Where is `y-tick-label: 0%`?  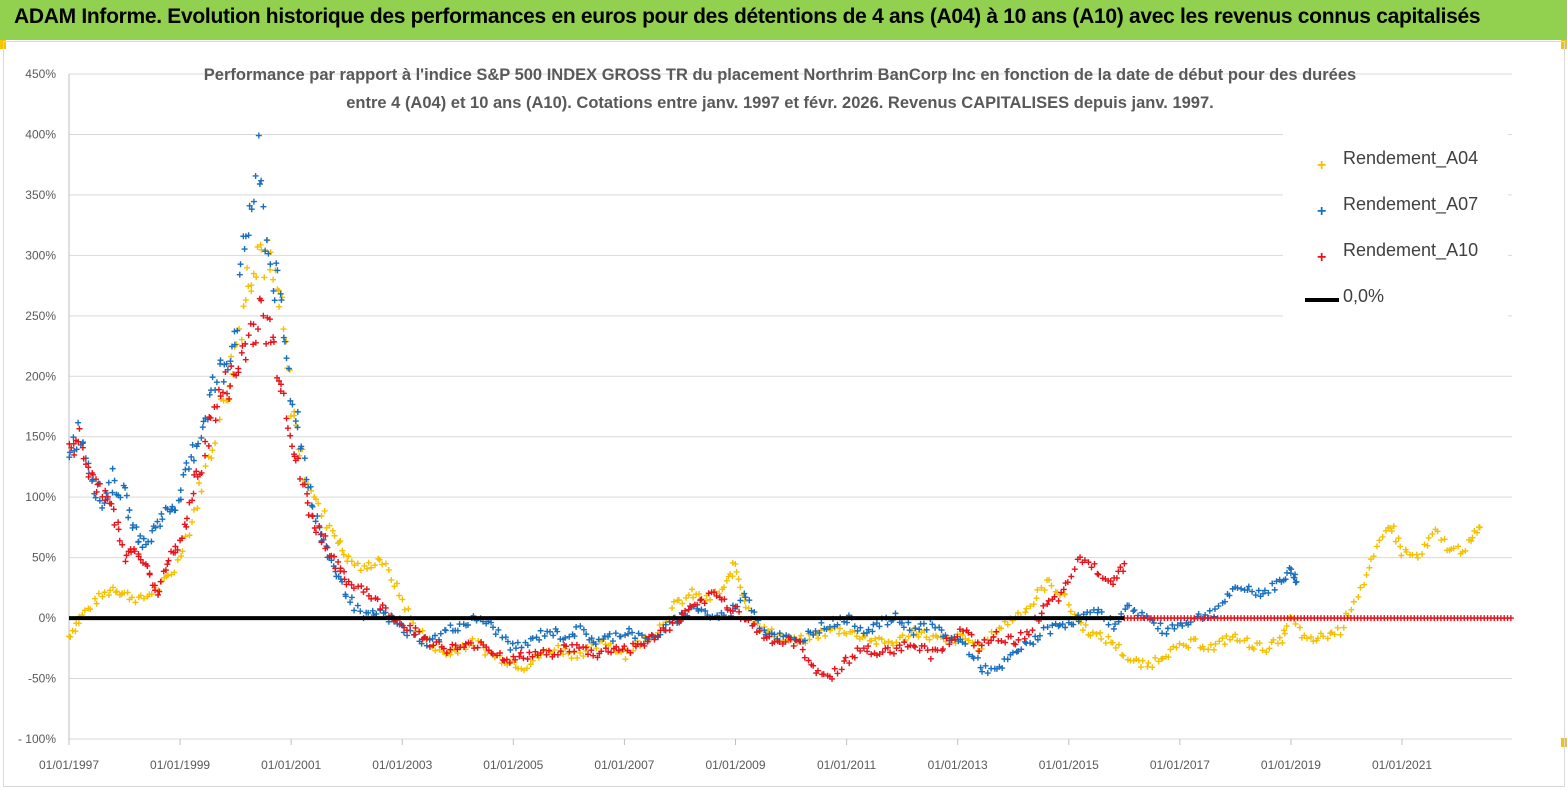
y-tick-label: 0% is located at coordinates (48, 618).